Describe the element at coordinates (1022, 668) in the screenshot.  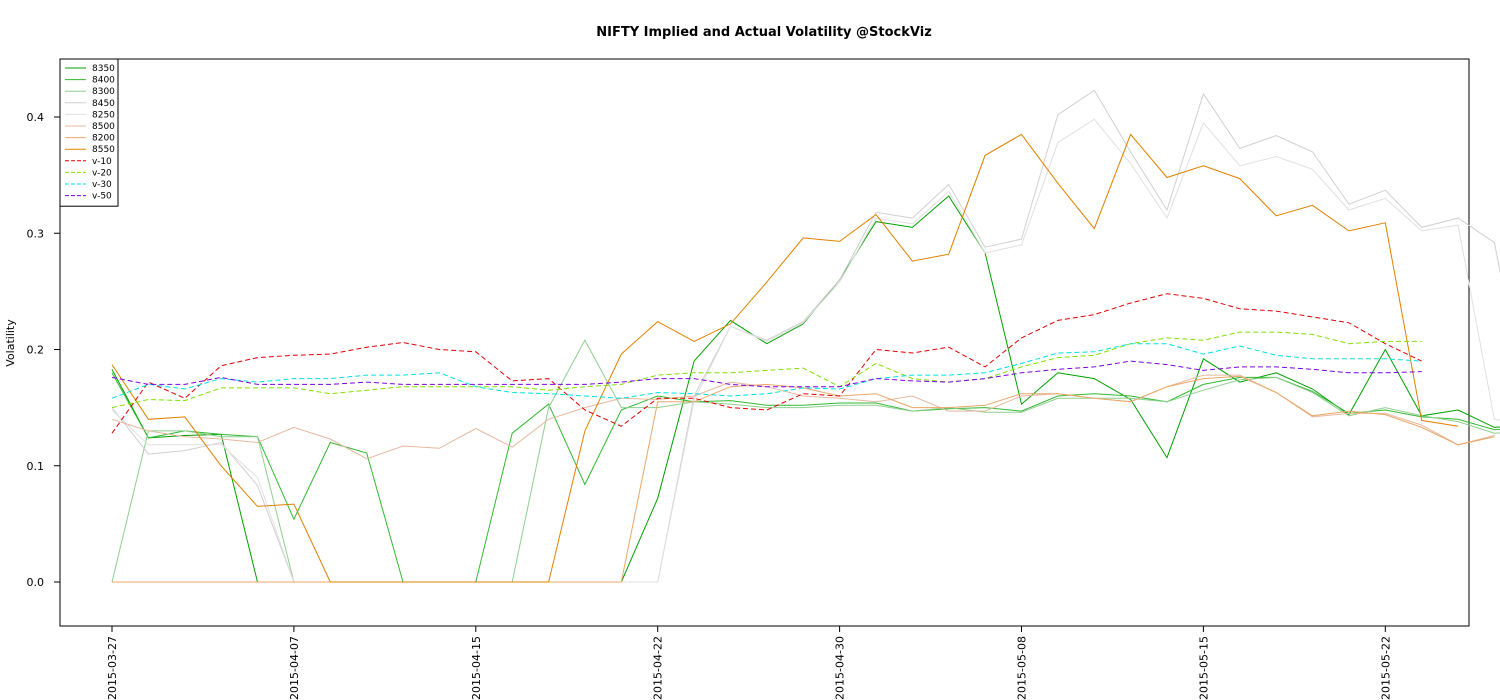
I see `x-tick-label: 2015-05-08` at that location.